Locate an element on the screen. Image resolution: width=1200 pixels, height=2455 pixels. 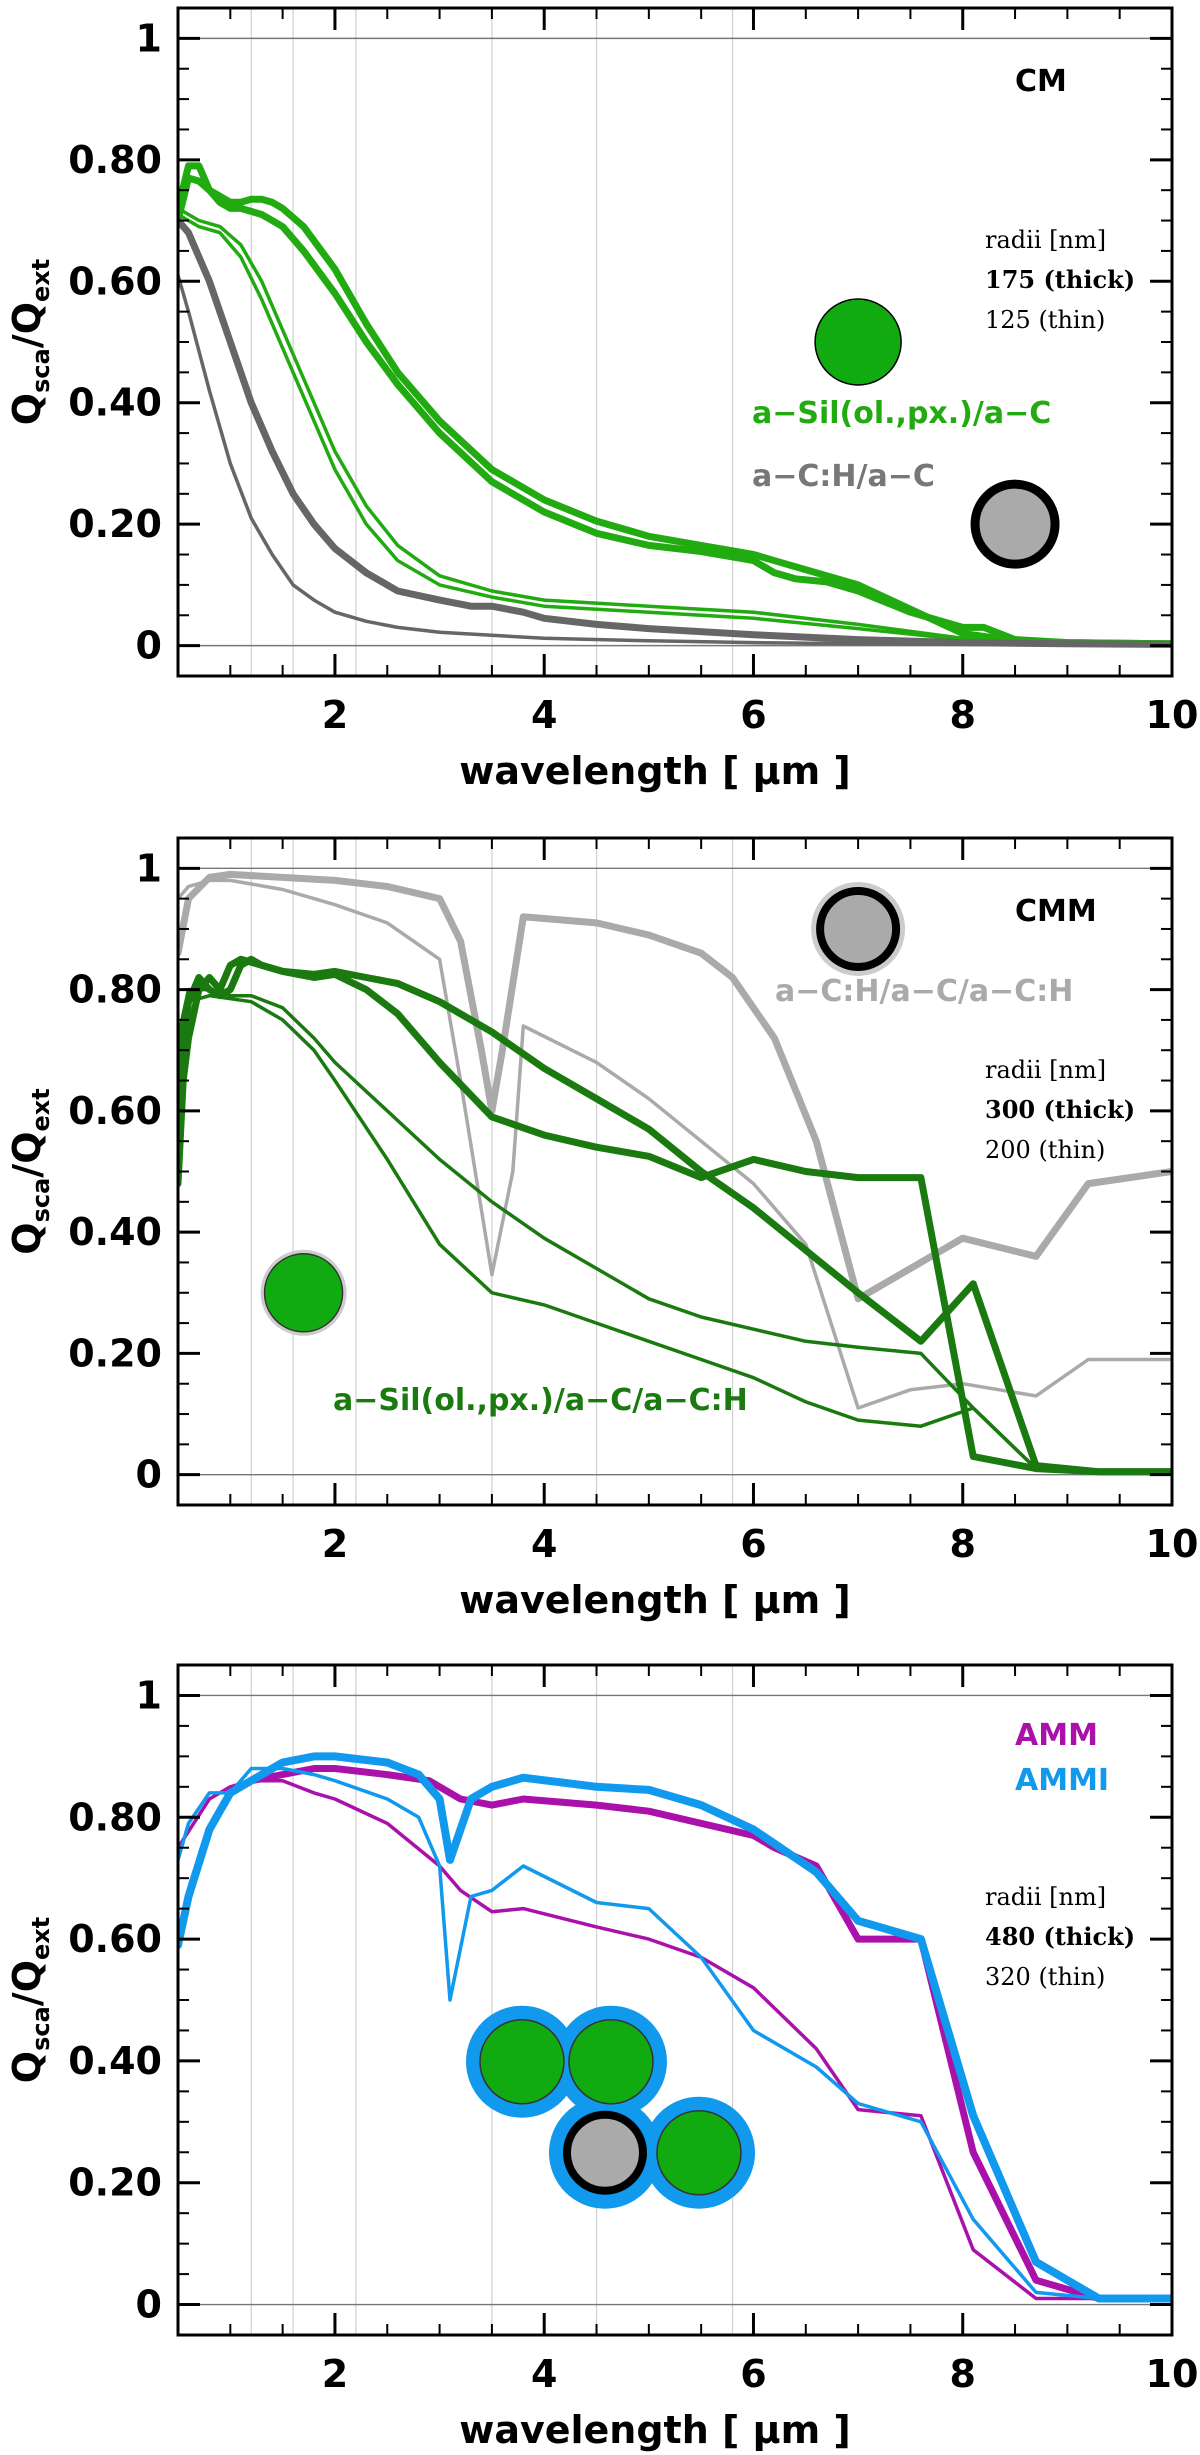
radii-thin: 200 (thin) is located at coordinates (1045, 1150).